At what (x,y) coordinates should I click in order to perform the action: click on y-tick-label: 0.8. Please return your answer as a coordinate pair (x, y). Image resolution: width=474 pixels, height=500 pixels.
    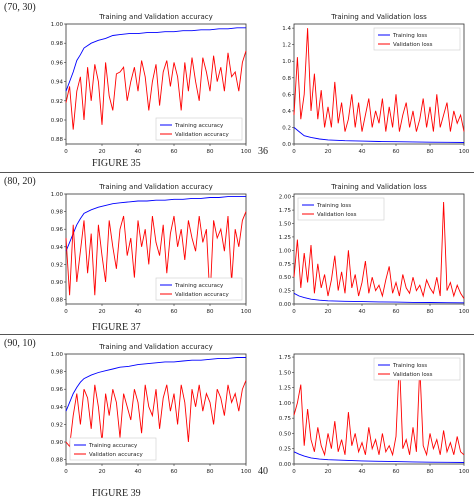
    Looking at the image, I should click on (286, 79).